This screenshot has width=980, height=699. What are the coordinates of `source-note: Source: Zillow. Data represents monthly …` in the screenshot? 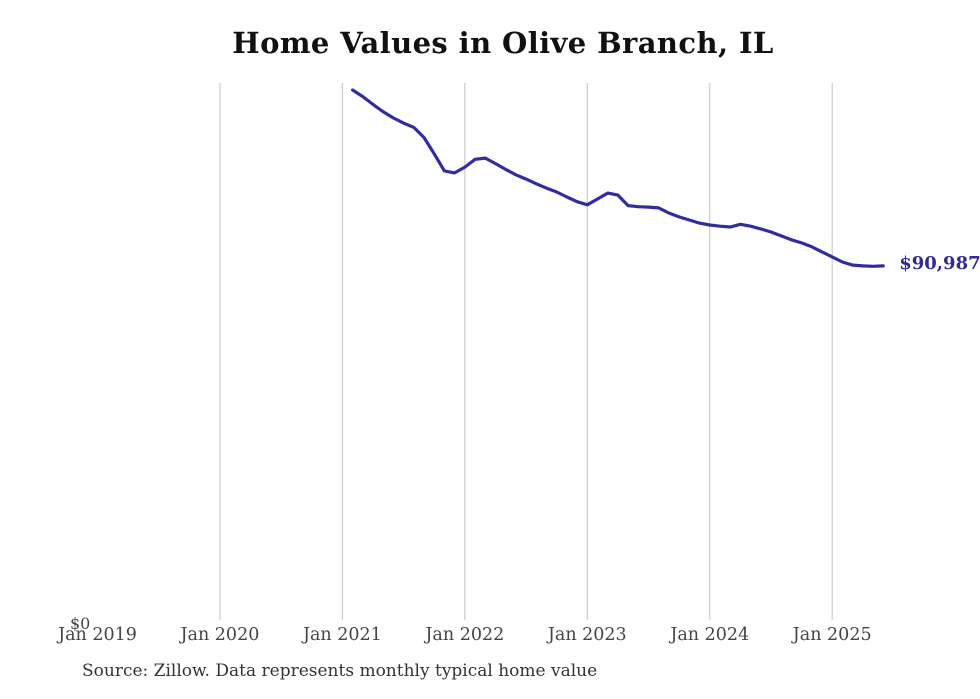 It's located at (340, 671).